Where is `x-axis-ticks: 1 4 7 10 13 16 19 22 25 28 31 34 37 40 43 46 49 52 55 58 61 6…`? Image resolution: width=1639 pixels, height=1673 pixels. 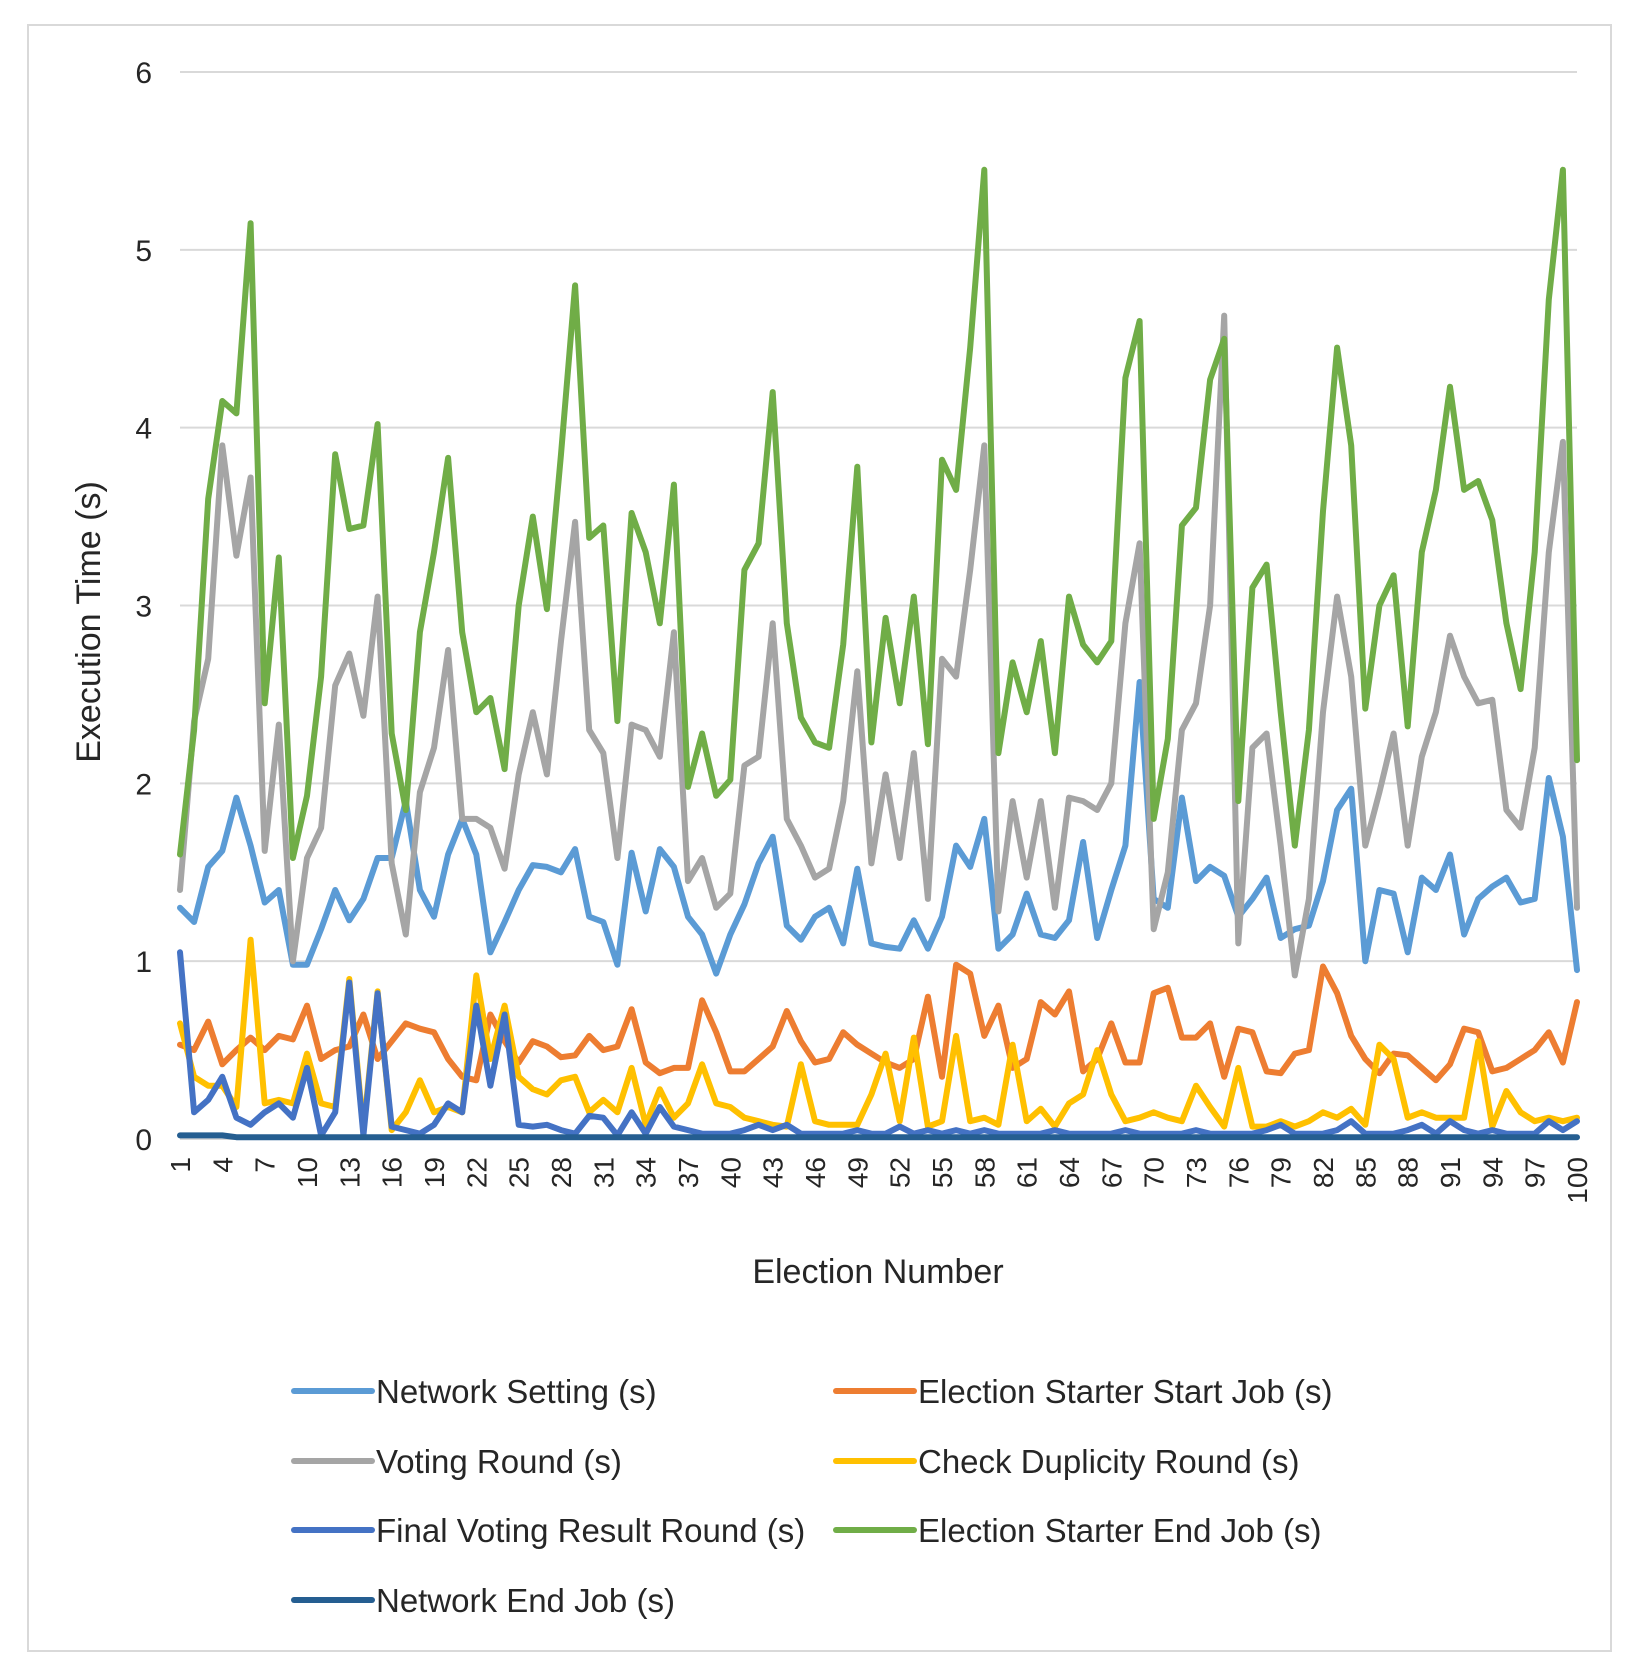
x-axis-ticks: 1 4 7 10 13 16 19 22 25 28 31 34 37 40 43 46 49 52 55 58 61 6… is located at coordinates (879, 1180).